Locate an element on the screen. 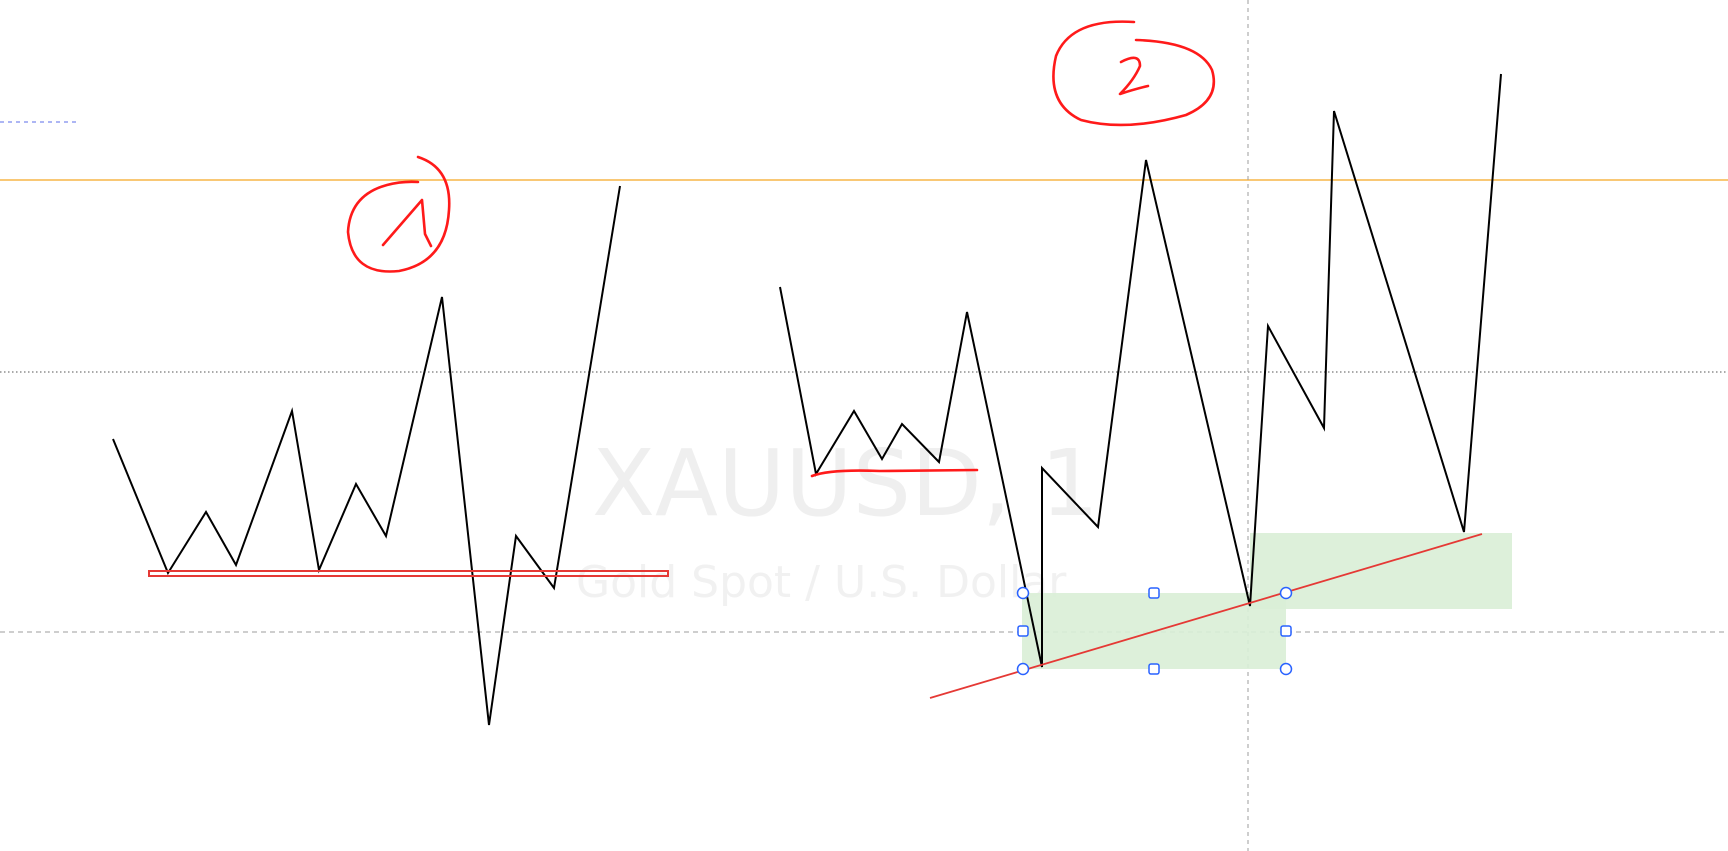 This screenshot has height=851, width=1728. circle-1-glyph is located at coordinates (407, 223).